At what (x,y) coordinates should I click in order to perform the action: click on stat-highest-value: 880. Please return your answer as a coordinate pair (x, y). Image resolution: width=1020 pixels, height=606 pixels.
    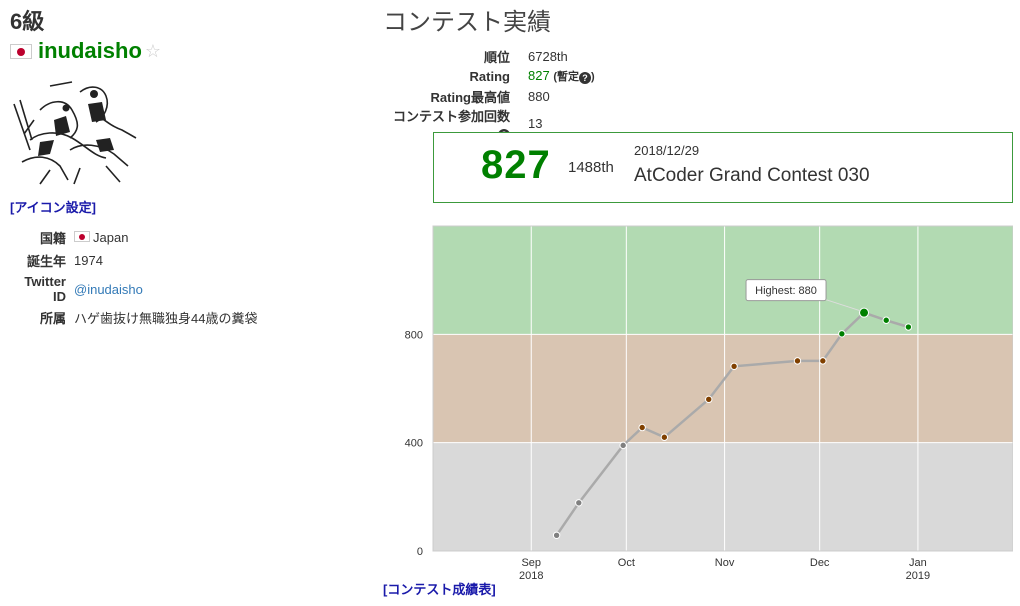
    Looking at the image, I should click on (539, 96).